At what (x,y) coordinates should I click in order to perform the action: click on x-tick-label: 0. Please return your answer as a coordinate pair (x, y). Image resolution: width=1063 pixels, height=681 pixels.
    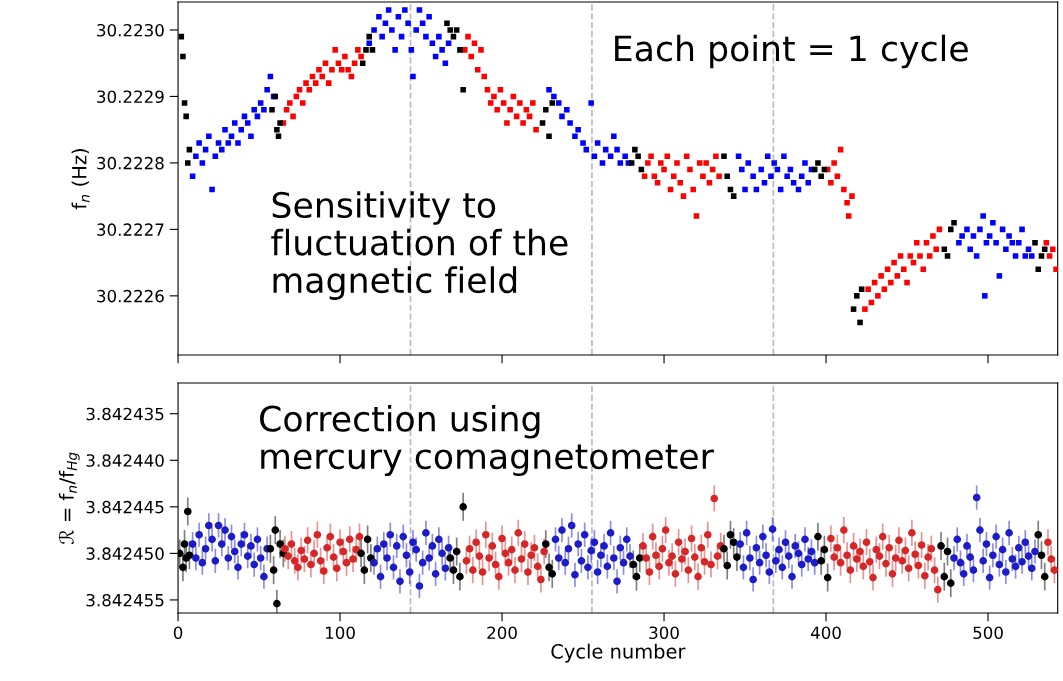
    Looking at the image, I should click on (178, 633).